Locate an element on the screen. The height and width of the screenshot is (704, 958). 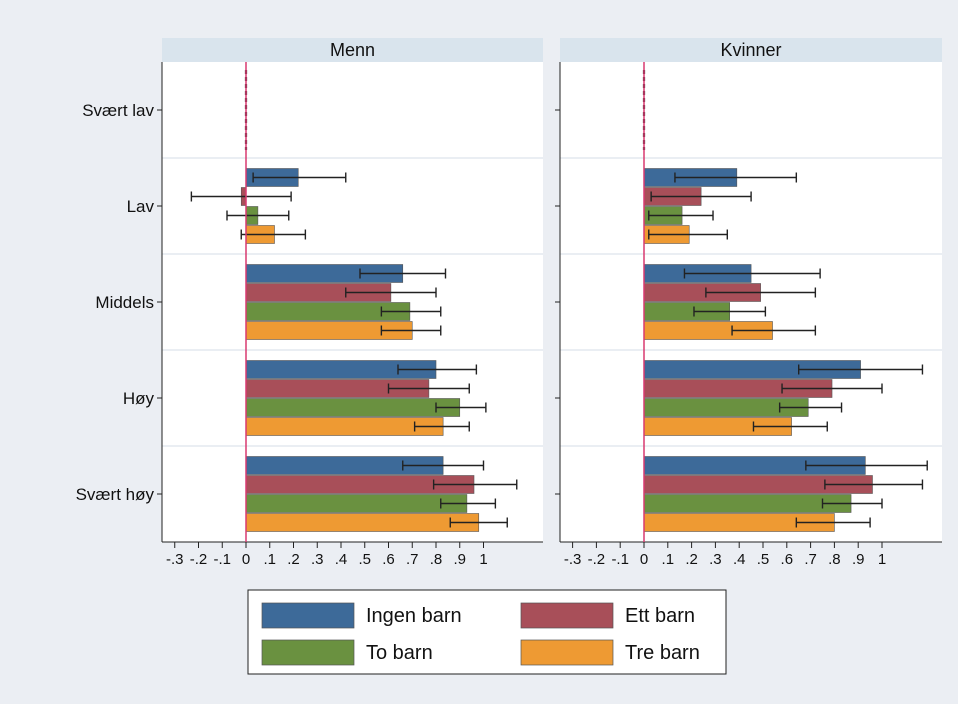
bar-menn-hoy-to-barn is located at coordinates (353, 407).